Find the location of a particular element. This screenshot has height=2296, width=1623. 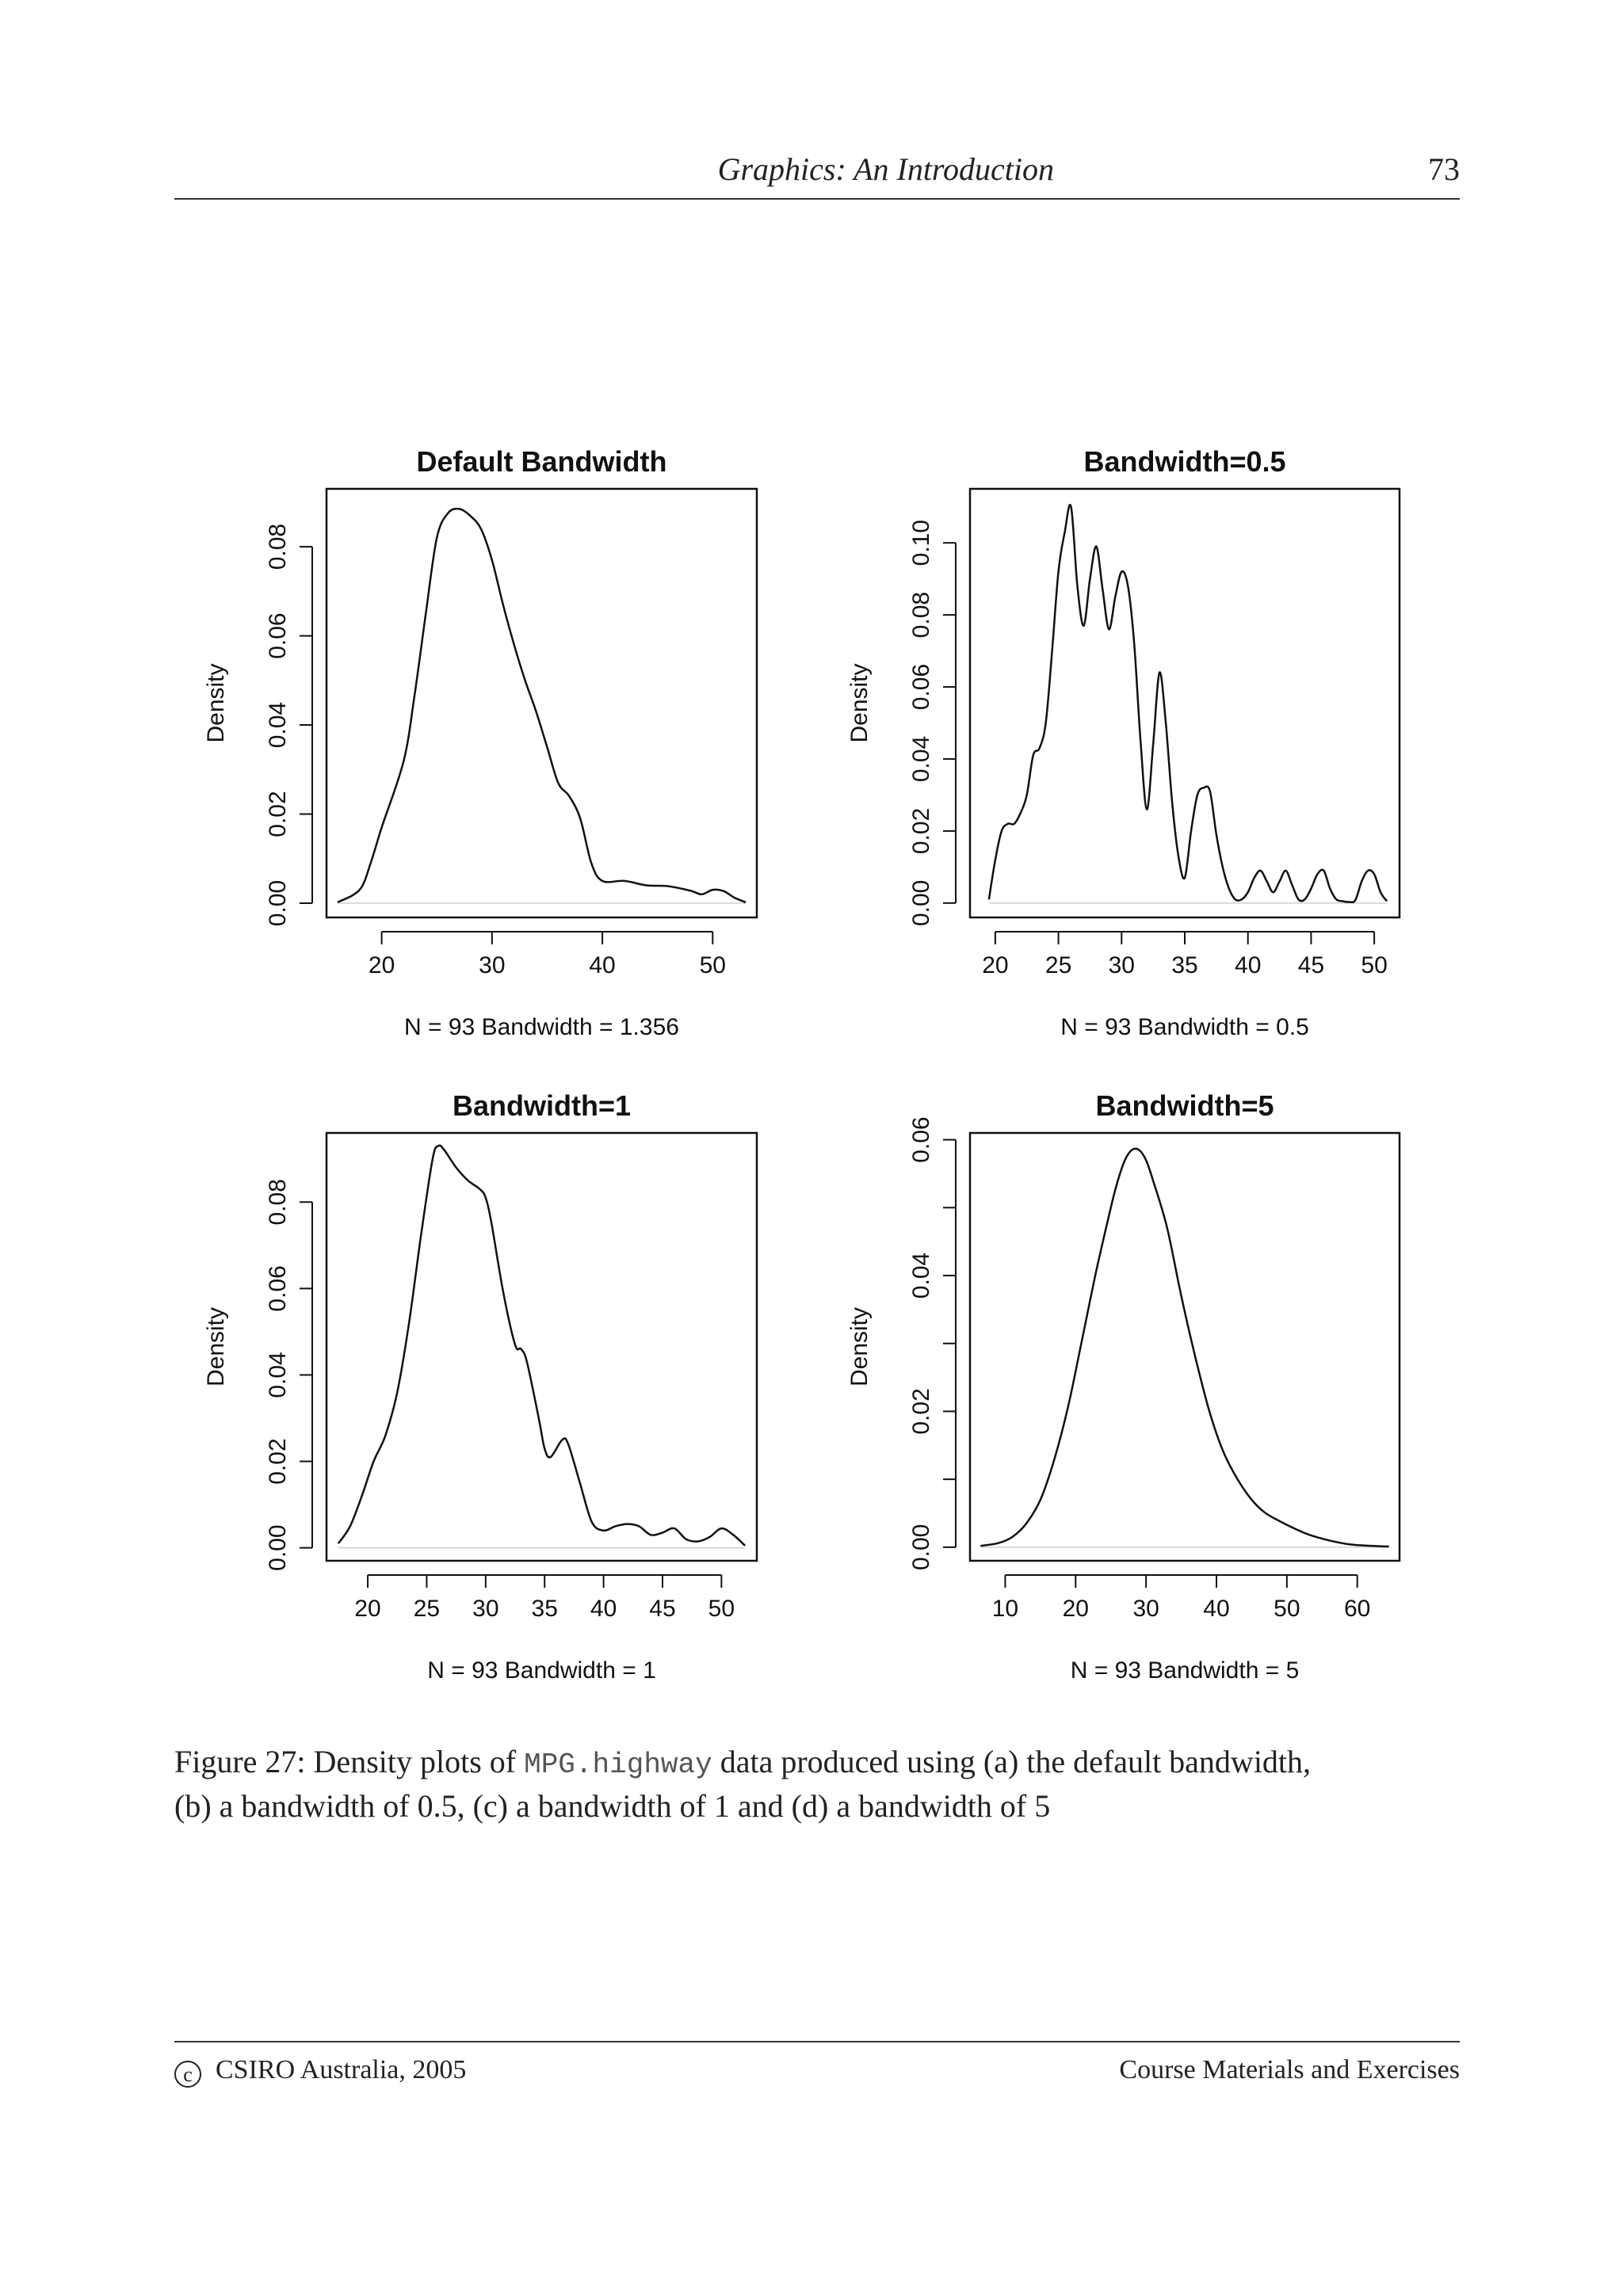

y-tick-label: 0.10 is located at coordinates (921, 543).